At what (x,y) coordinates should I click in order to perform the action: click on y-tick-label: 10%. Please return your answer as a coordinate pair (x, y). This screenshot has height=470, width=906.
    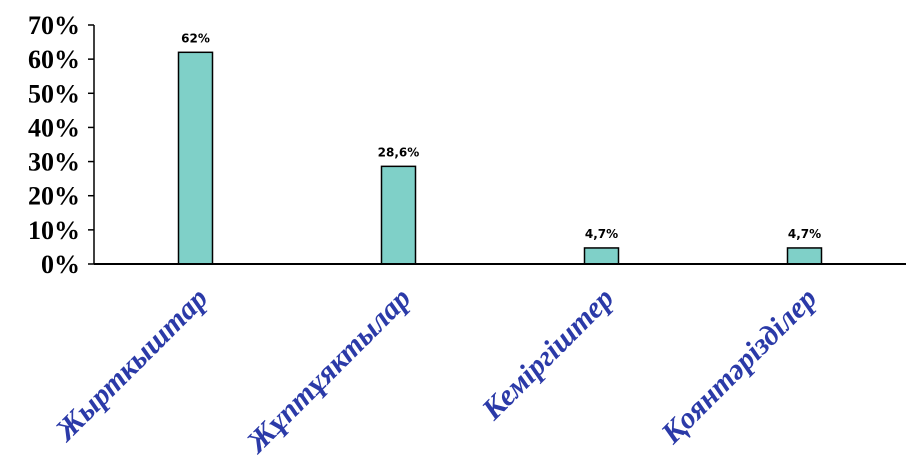
    Looking at the image, I should click on (54, 230).